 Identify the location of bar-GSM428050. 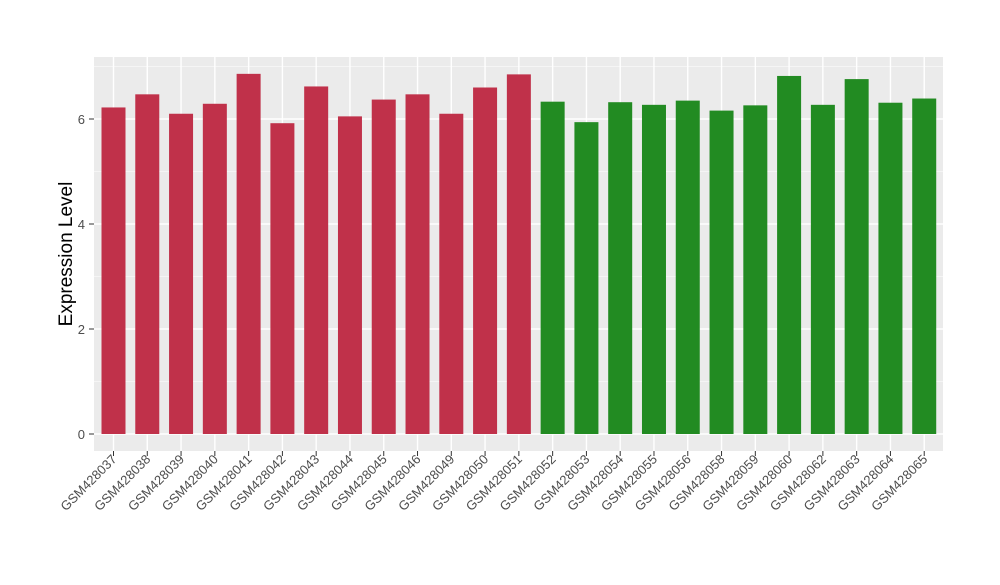
(485, 260).